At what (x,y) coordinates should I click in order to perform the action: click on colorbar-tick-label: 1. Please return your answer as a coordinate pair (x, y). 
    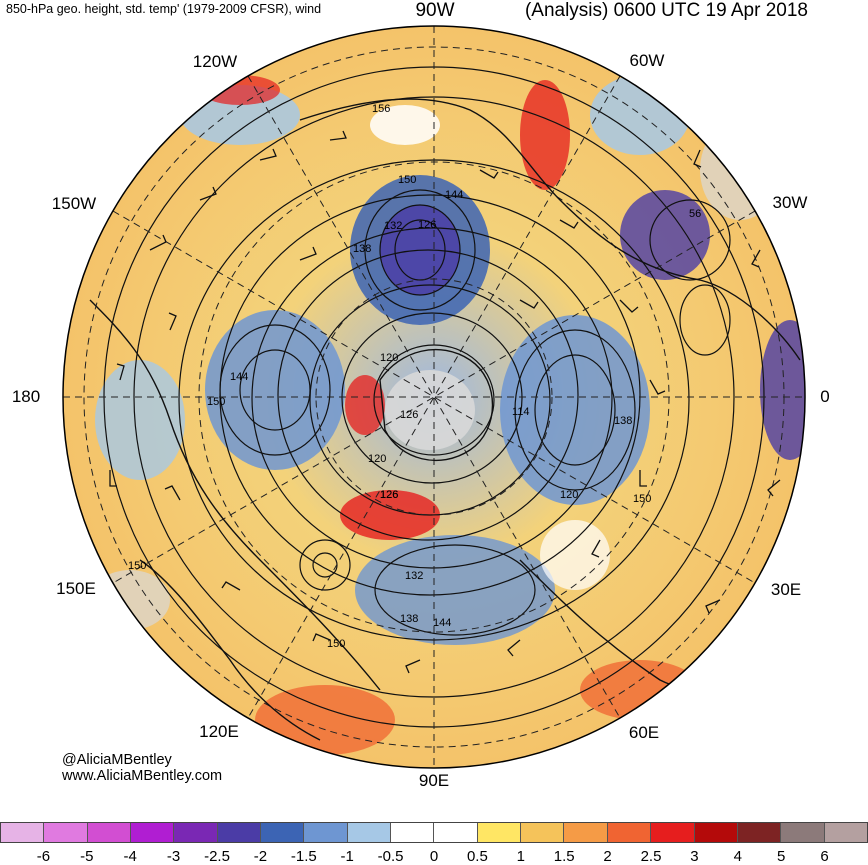
    Looking at the image, I should click on (520, 856).